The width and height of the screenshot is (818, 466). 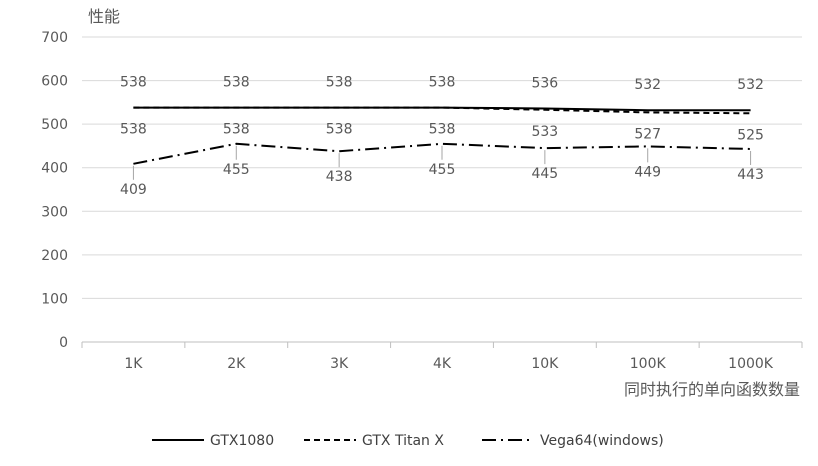 I want to click on data-label: 449, so click(x=647, y=172).